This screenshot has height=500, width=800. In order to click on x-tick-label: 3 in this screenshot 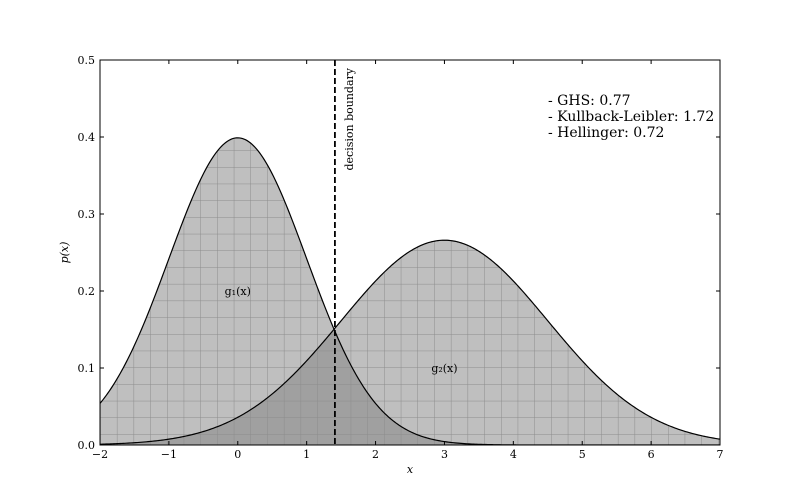, I will do `click(444, 454)`.